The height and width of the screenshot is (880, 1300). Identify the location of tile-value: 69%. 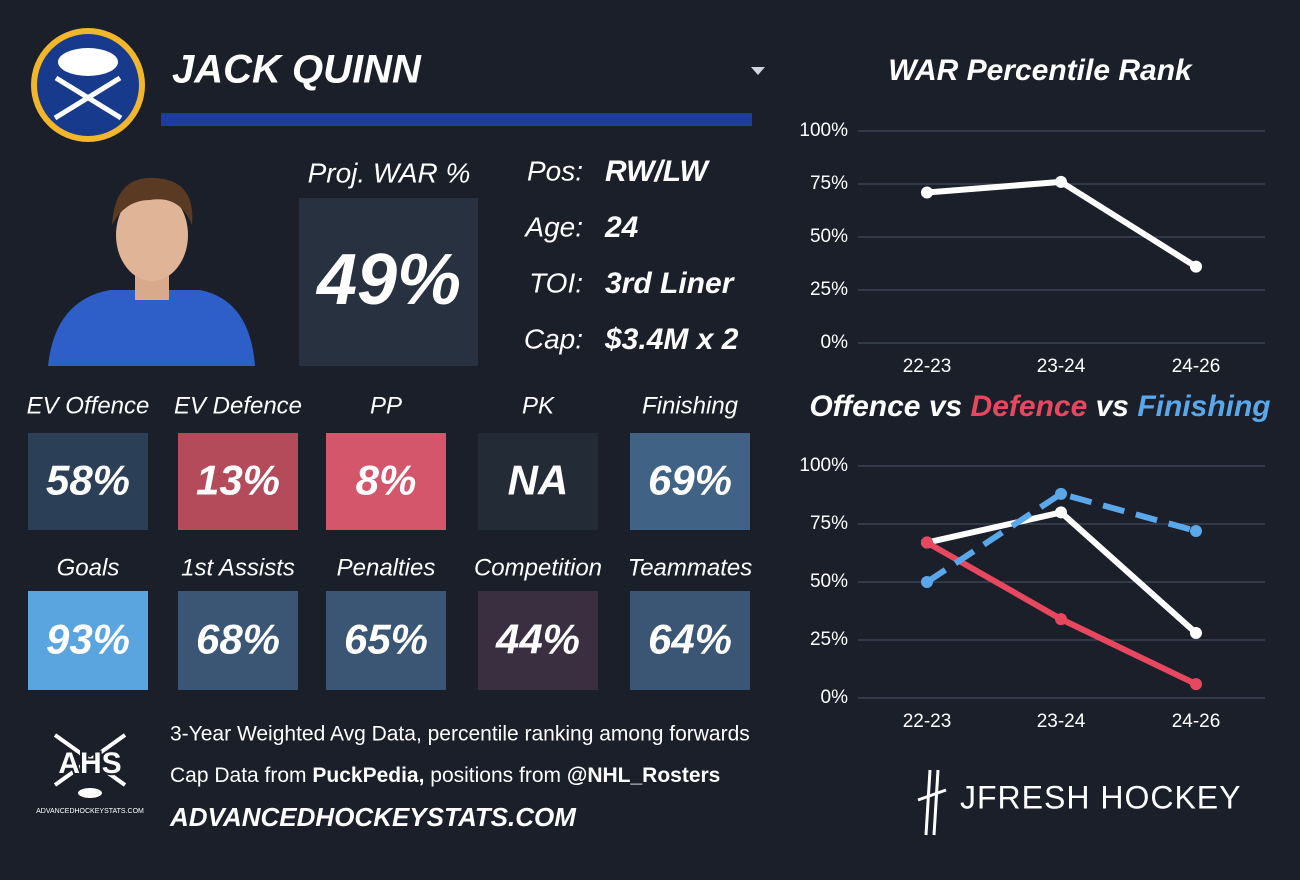
(690, 480).